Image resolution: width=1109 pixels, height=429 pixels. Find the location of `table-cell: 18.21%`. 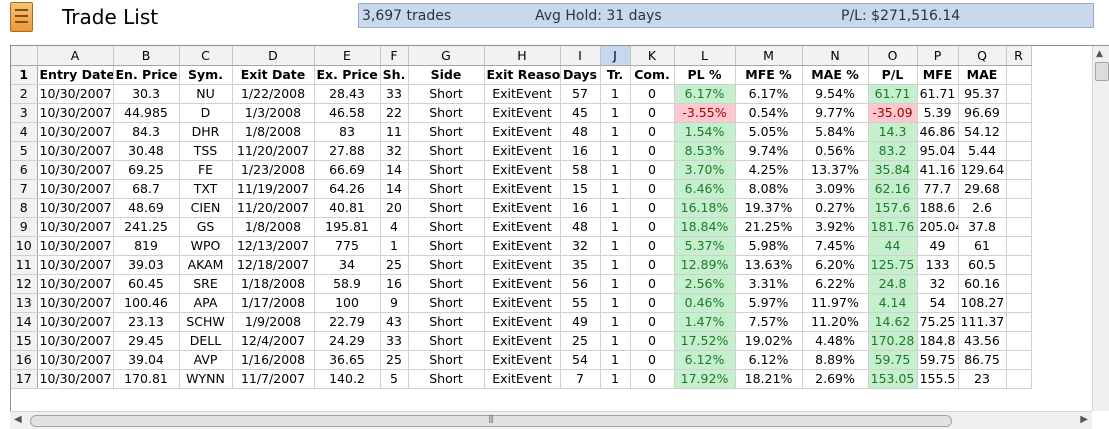

table-cell: 18.21% is located at coordinates (769, 379).